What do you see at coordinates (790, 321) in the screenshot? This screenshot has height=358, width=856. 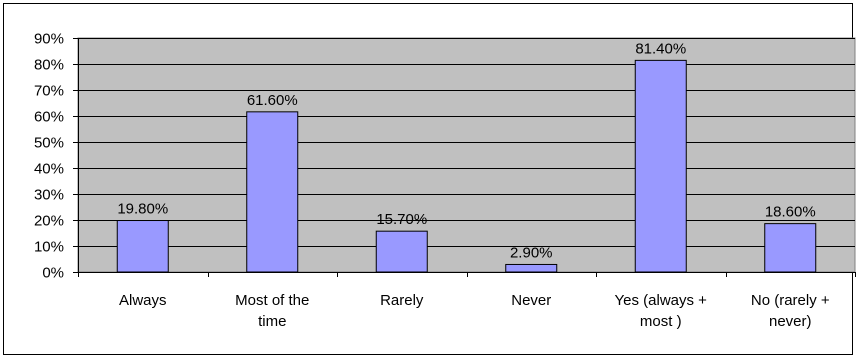 I see `category-label: never)` at bounding box center [790, 321].